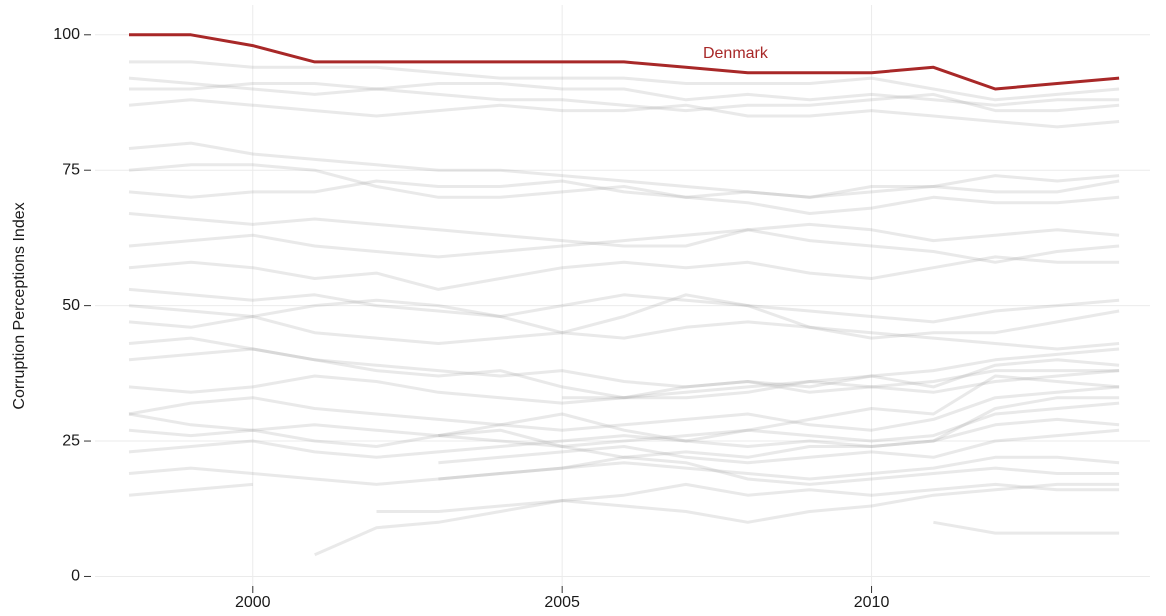 The image size is (1166, 616). Describe the element at coordinates (872, 602) in the screenshot. I see `x-tick-label: 2010` at that location.